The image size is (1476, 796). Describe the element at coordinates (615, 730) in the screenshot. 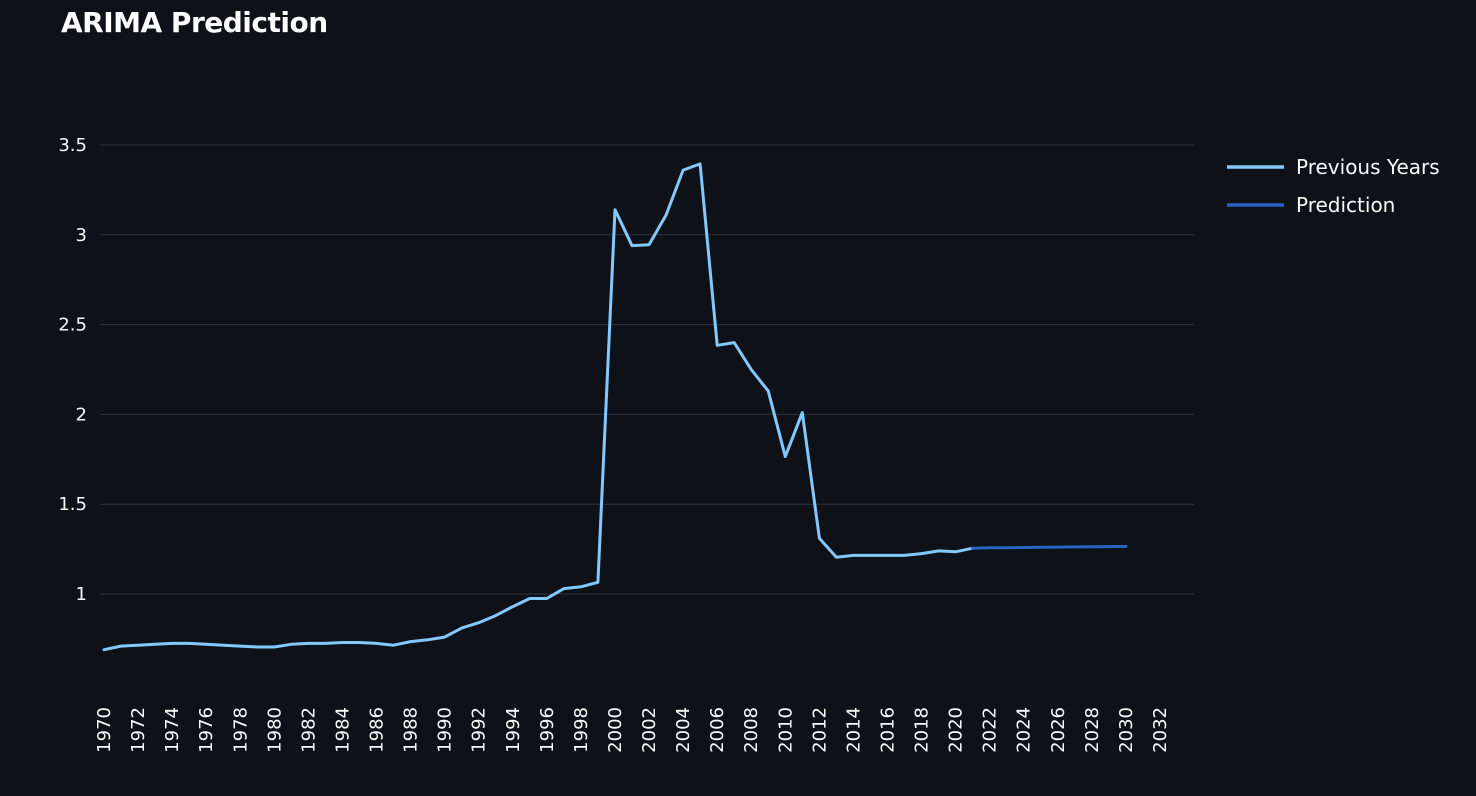

I see `x-tick-label: 2000` at that location.